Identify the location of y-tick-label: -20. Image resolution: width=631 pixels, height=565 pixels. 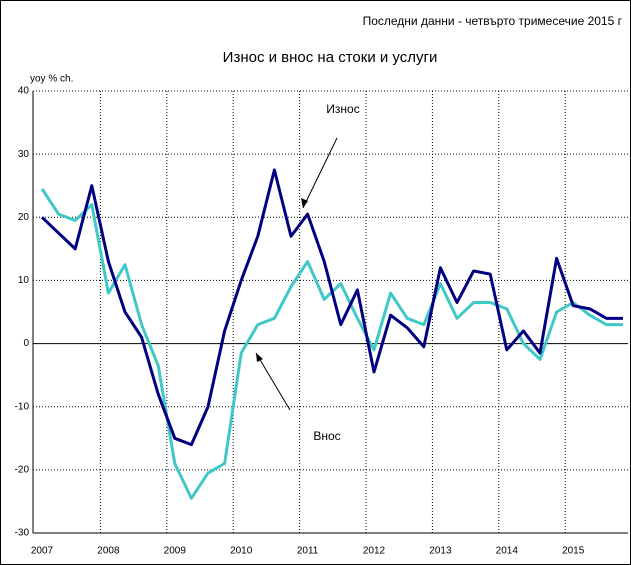
(22, 469).